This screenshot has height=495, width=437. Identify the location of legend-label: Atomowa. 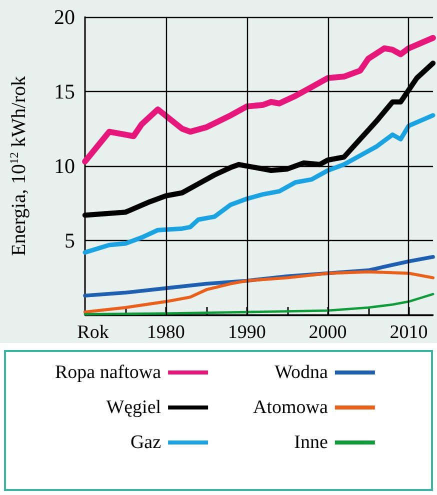
(290, 407).